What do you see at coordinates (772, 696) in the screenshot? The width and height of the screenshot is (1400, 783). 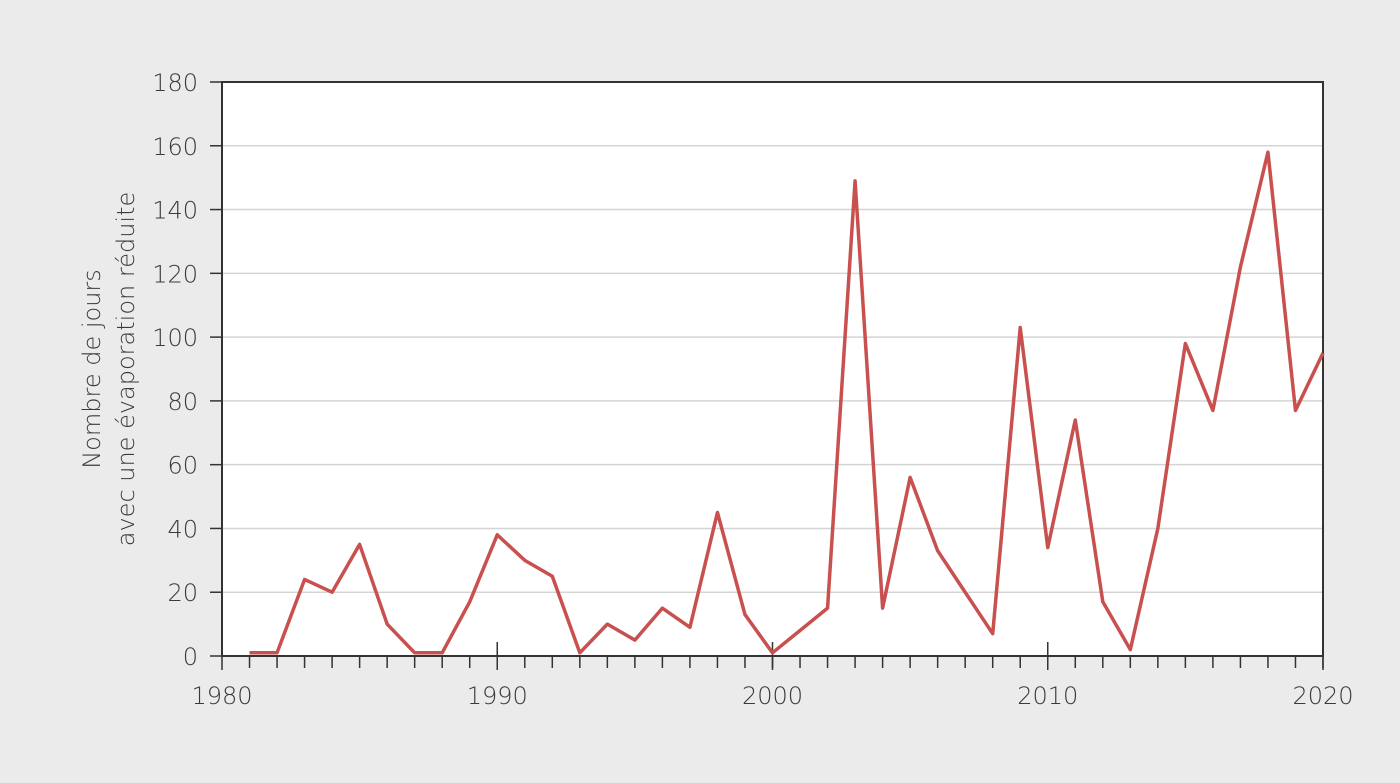 I see `x-tick-label: 2000` at bounding box center [772, 696].